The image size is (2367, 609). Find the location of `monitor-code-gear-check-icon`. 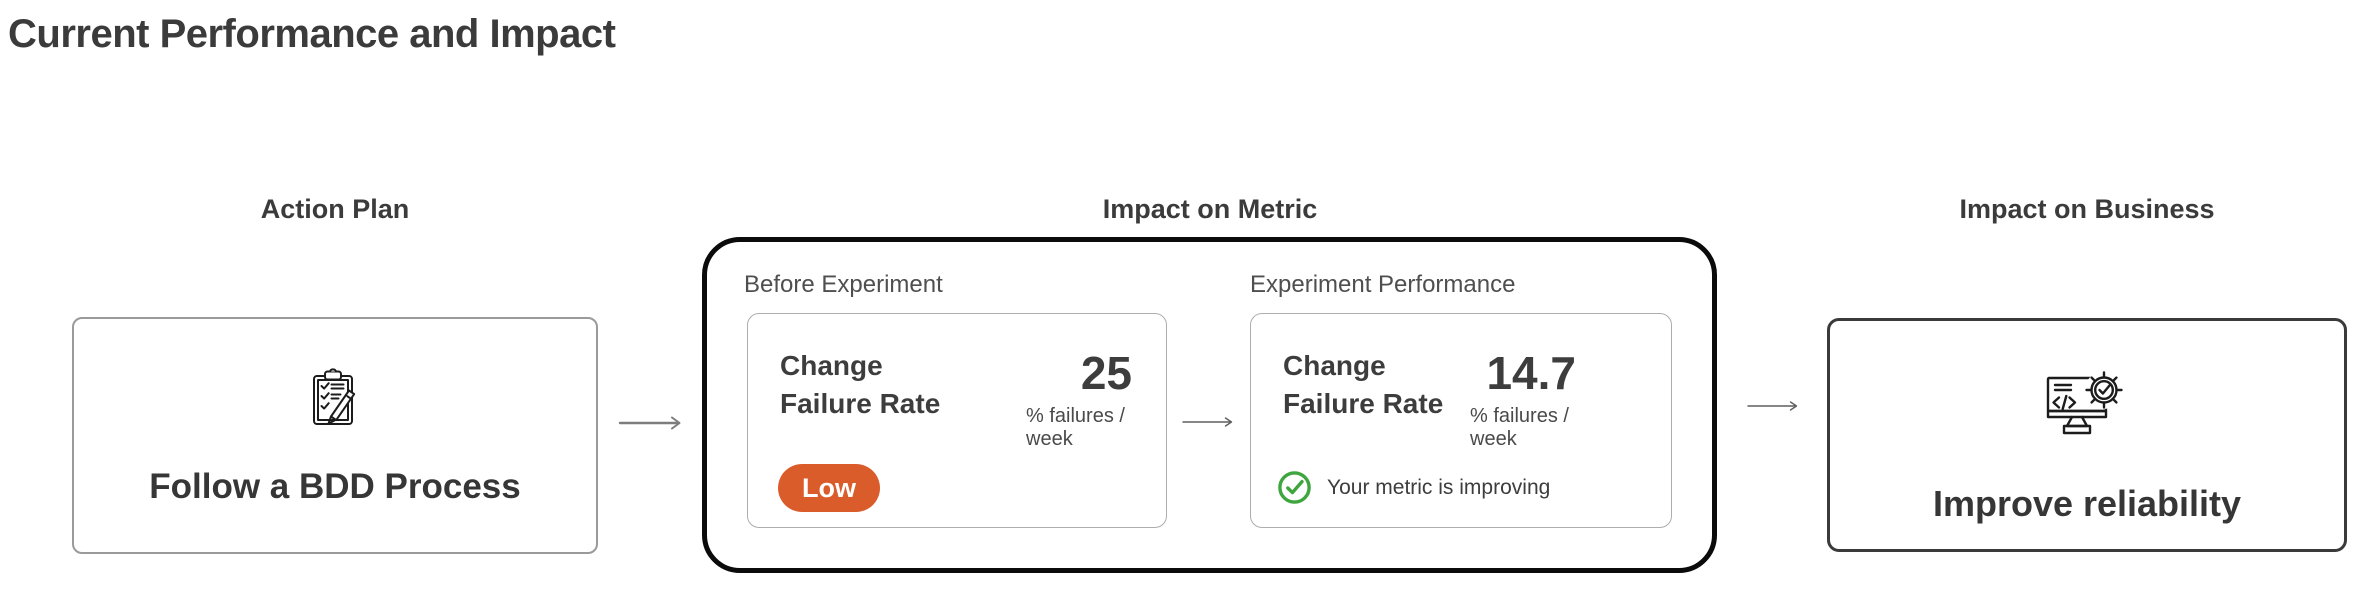

monitor-code-gear-check-icon is located at coordinates (2087, 401).